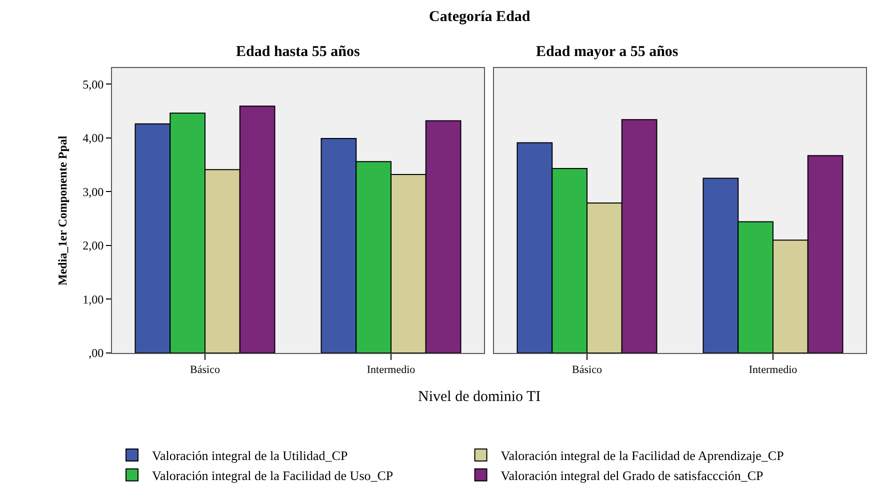 Image resolution: width=872 pixels, height=486 pixels. Describe the element at coordinates (63, 210) in the screenshot. I see `y-axis-title: Media_1er Componente Ppal` at that location.